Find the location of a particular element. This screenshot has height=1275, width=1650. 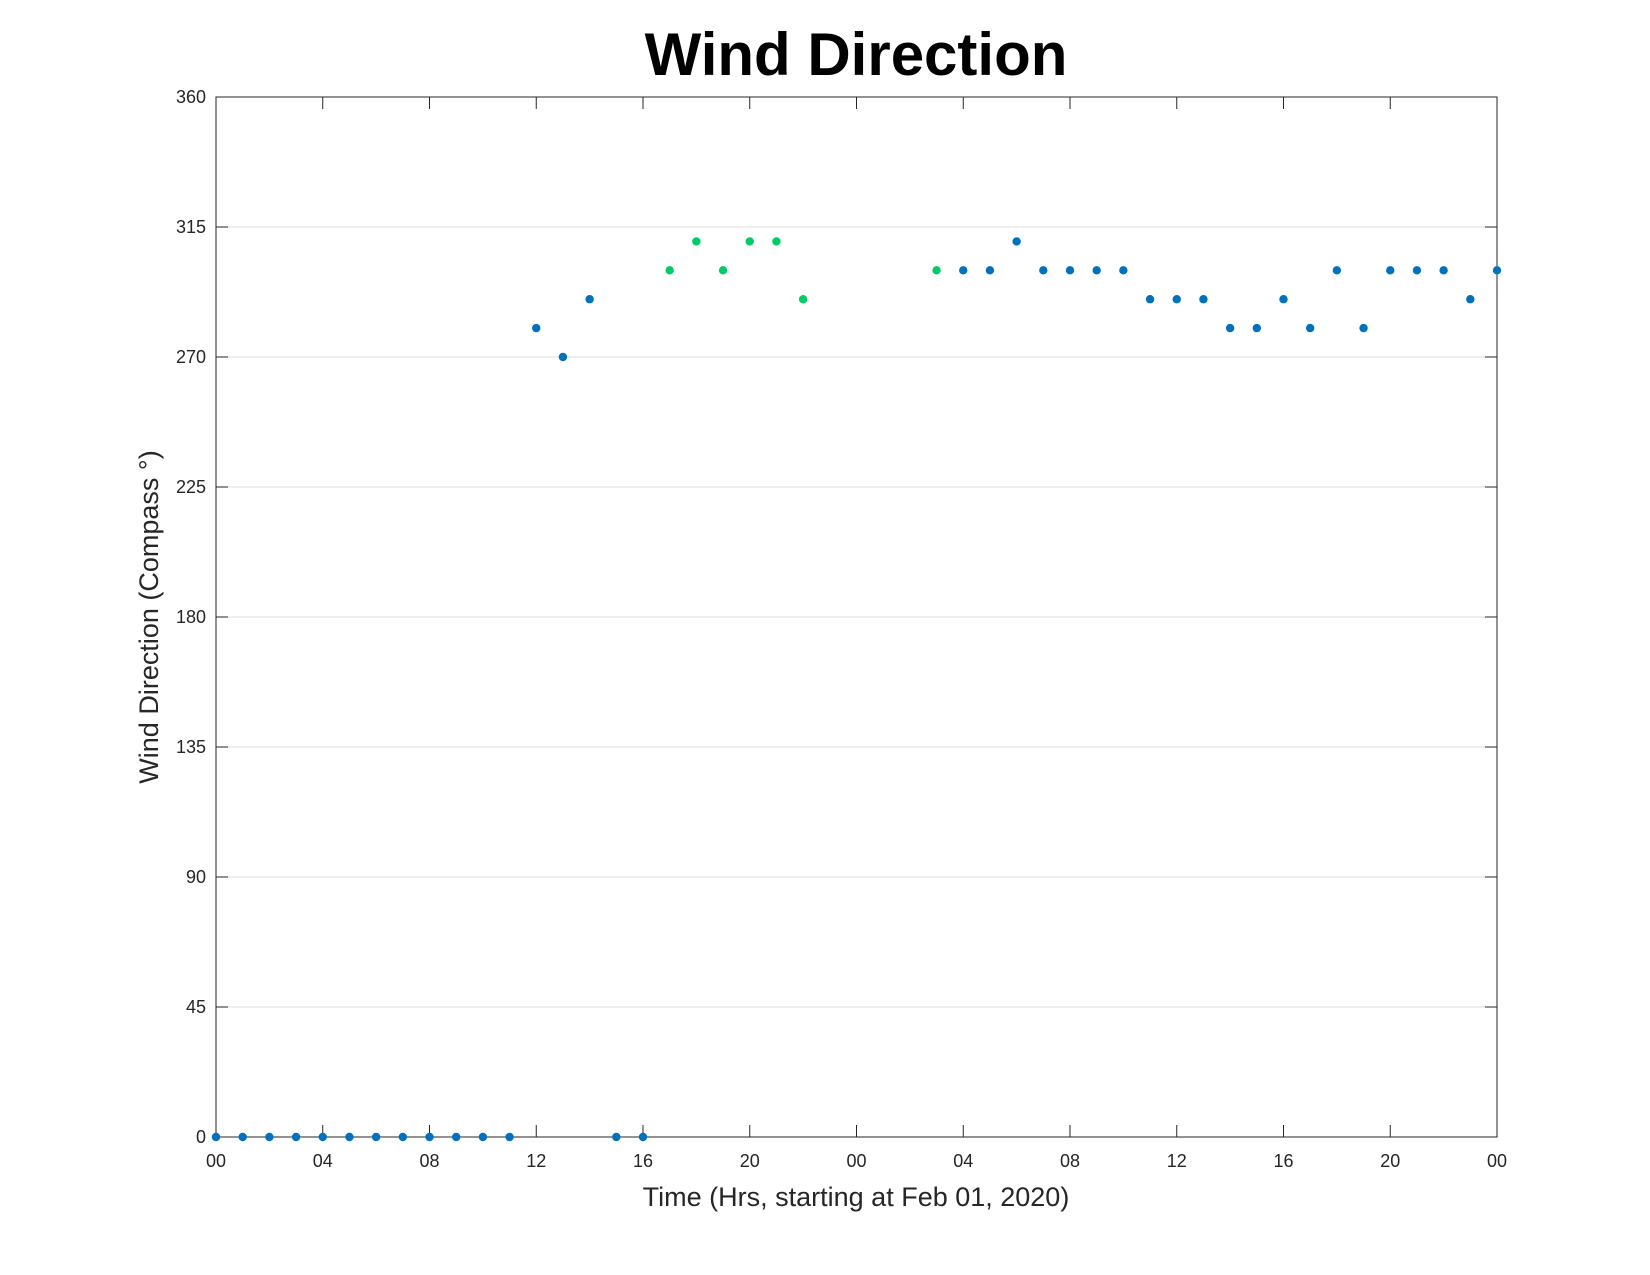

y-tick-label: 180 is located at coordinates (191, 617).